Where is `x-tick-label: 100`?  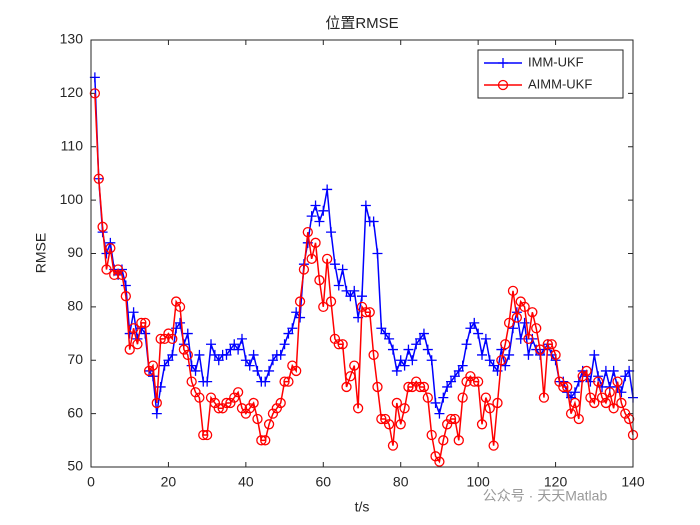 x-tick-label: 100 is located at coordinates (478, 482).